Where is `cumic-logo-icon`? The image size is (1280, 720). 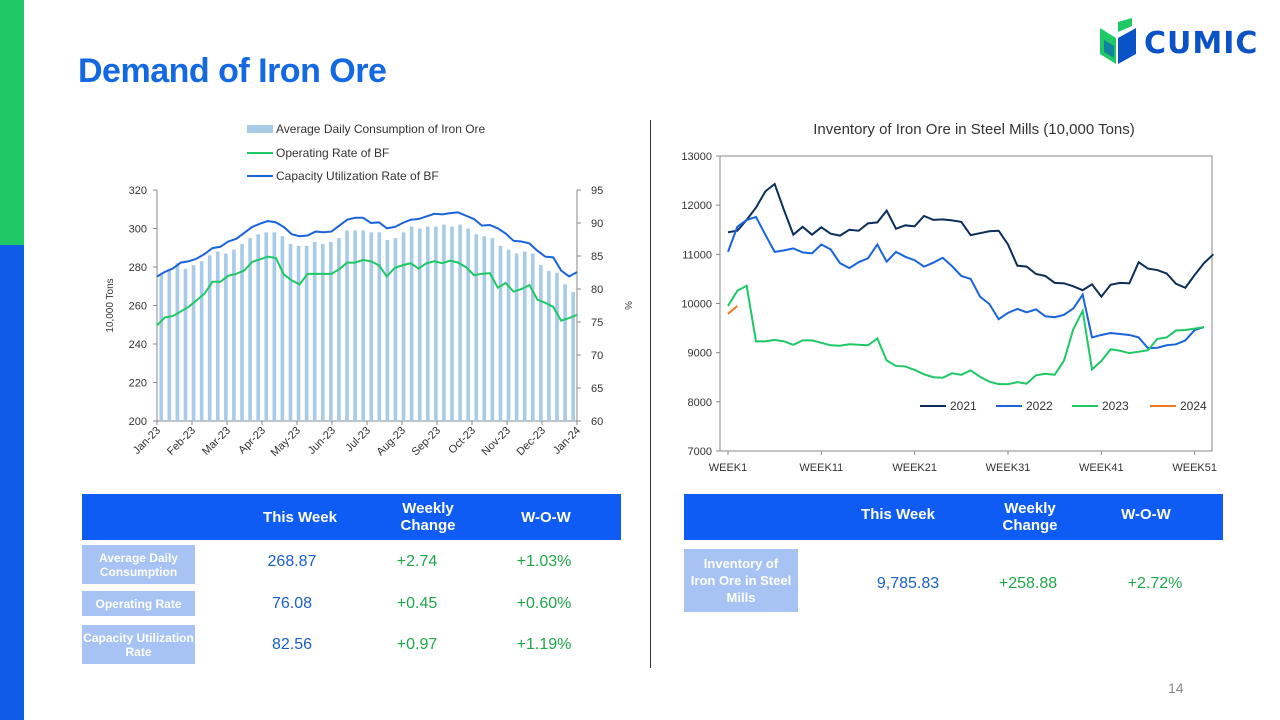 cumic-logo-icon is located at coordinates (1118, 41).